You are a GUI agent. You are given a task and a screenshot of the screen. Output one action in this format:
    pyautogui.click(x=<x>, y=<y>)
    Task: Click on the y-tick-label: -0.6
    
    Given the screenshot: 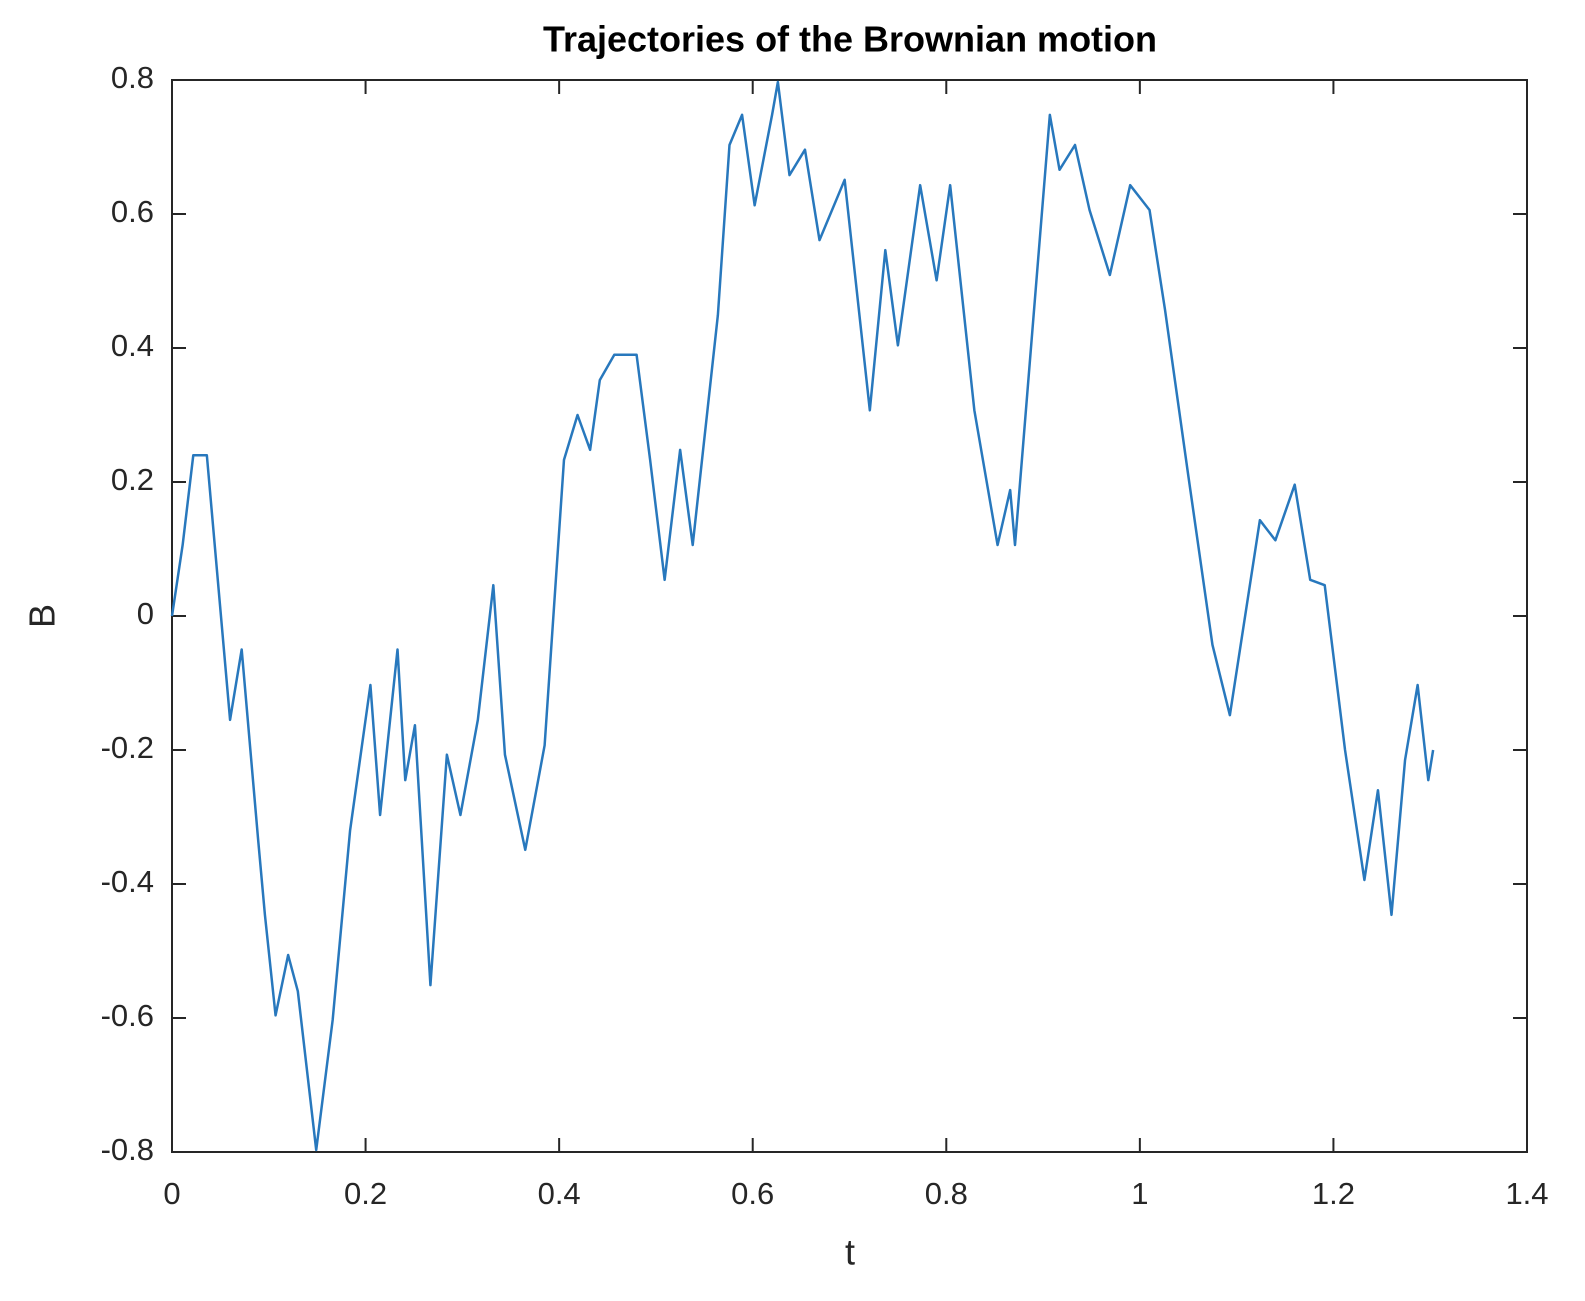 What is the action you would take?
    pyautogui.click(x=127, y=1015)
    